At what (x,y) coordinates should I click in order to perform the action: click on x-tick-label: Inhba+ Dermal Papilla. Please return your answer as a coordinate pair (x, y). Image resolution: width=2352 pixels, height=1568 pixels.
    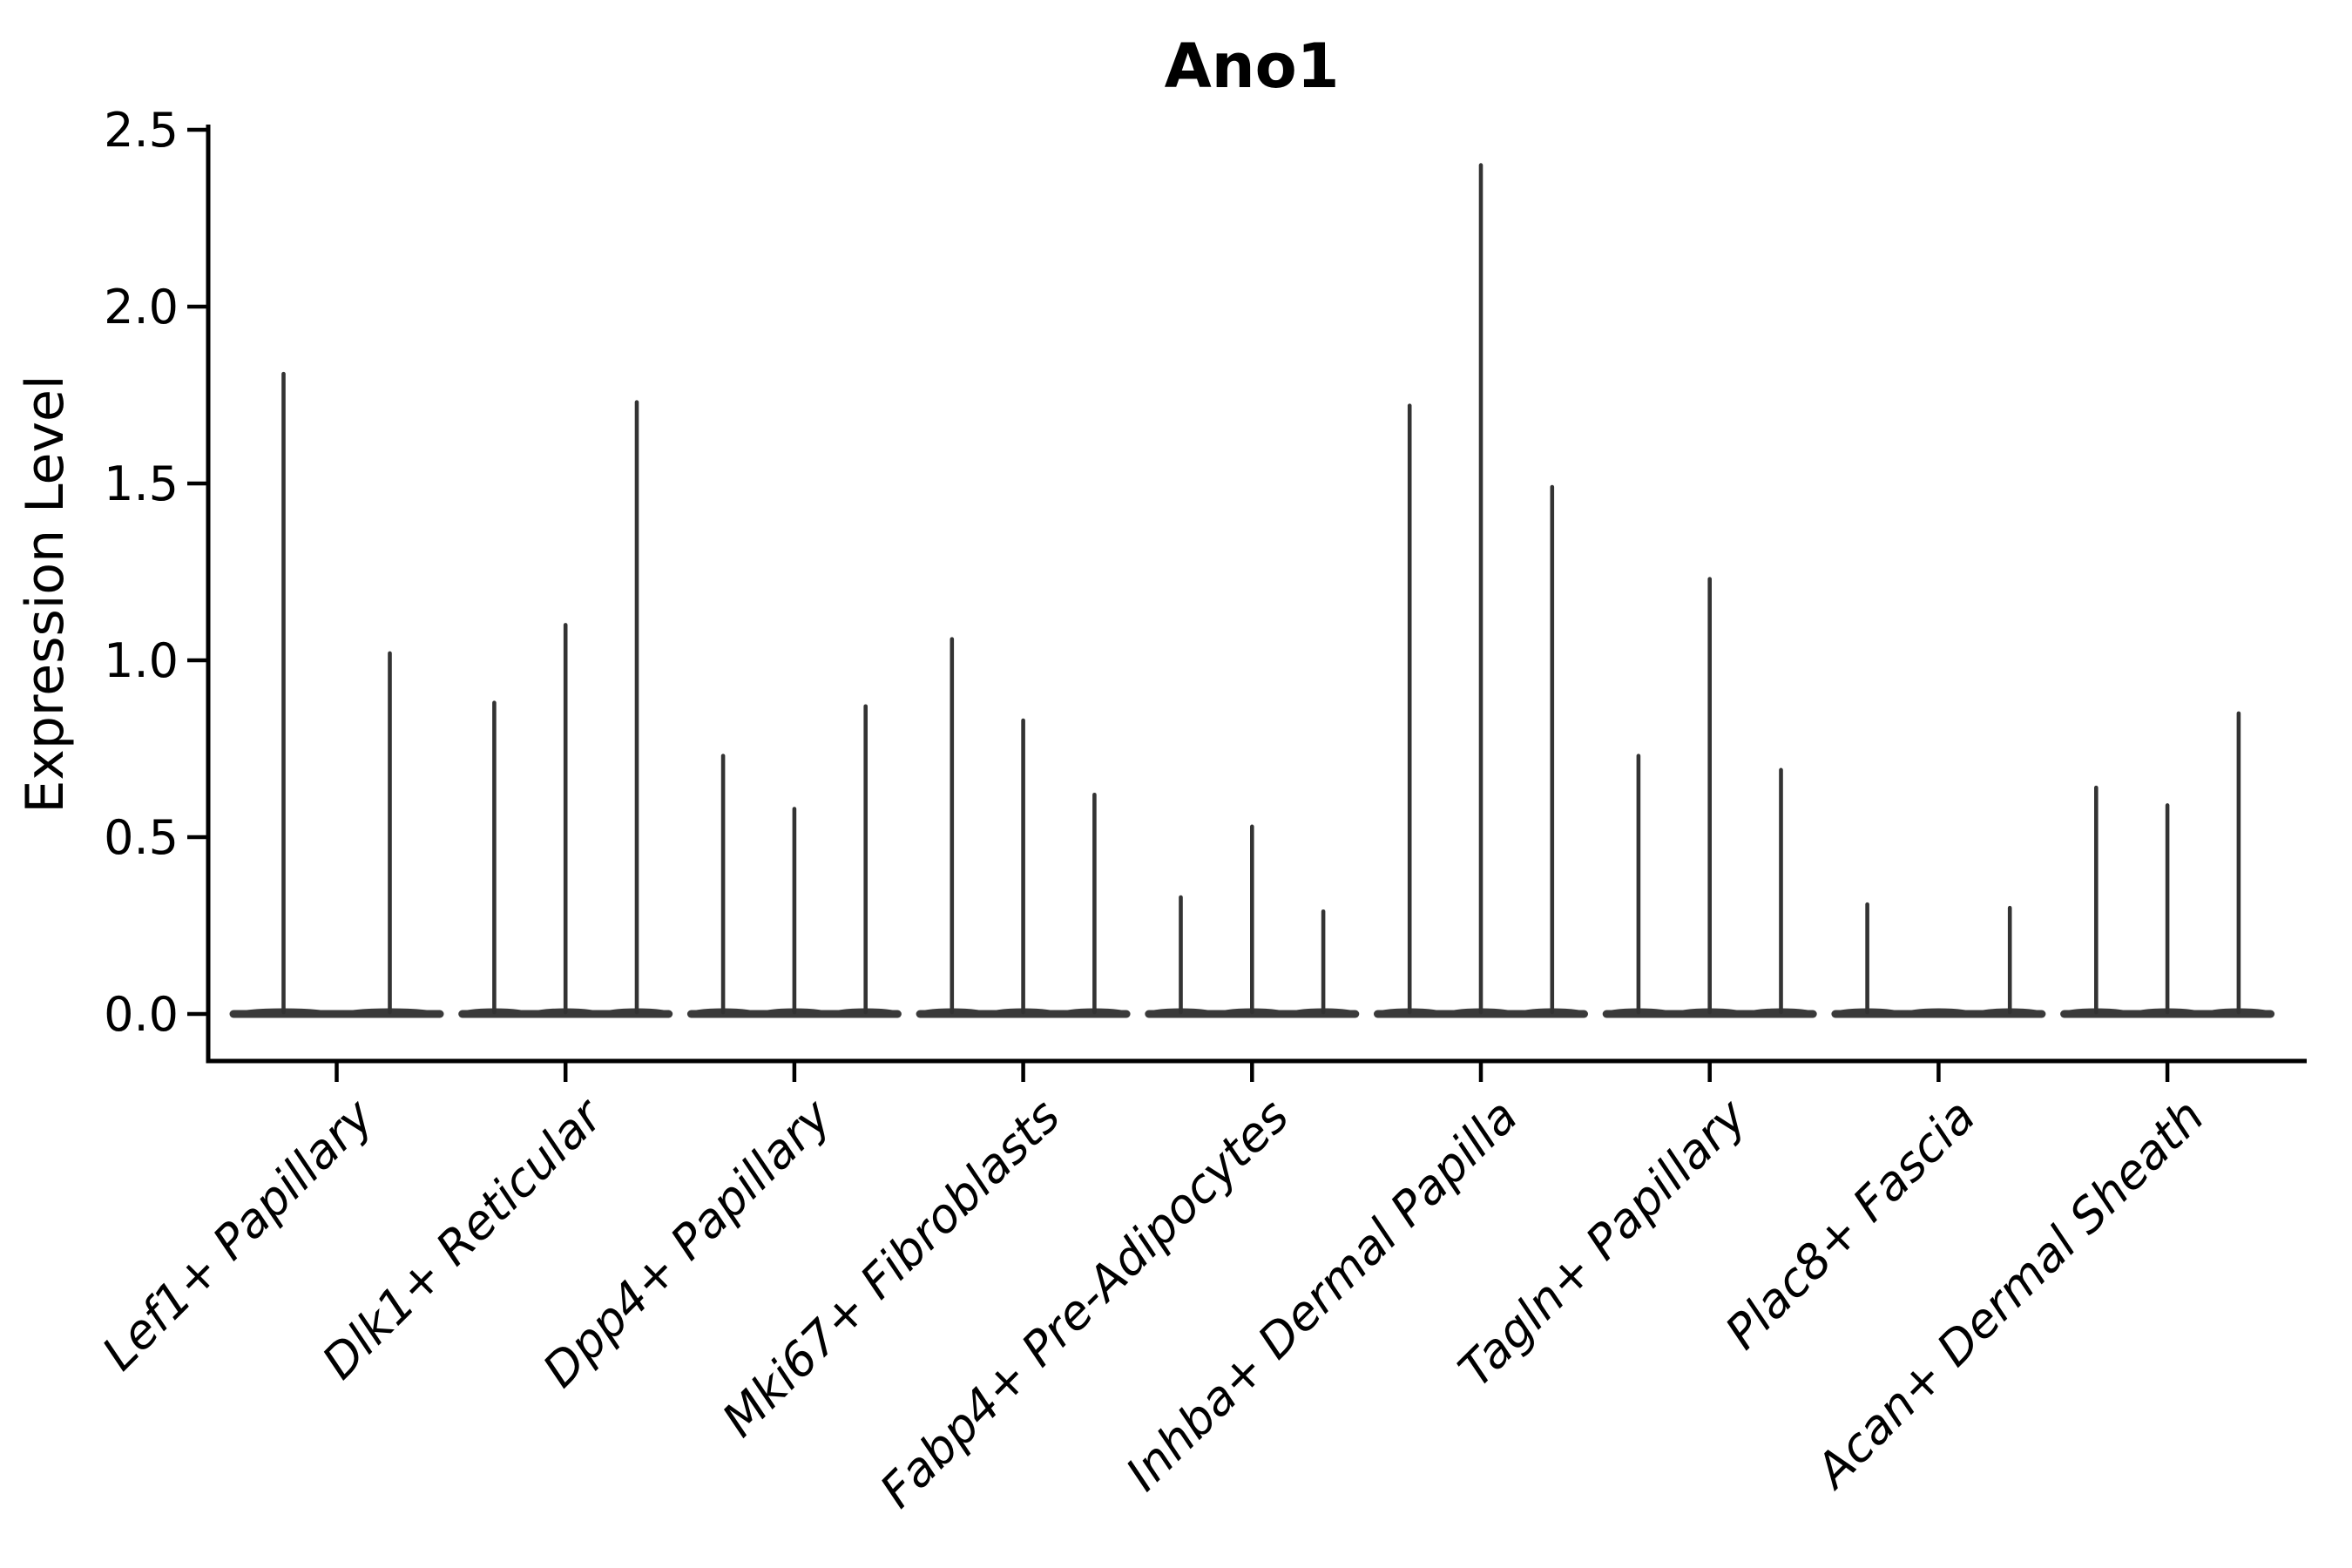
    Looking at the image, I should click on (1321, 1295).